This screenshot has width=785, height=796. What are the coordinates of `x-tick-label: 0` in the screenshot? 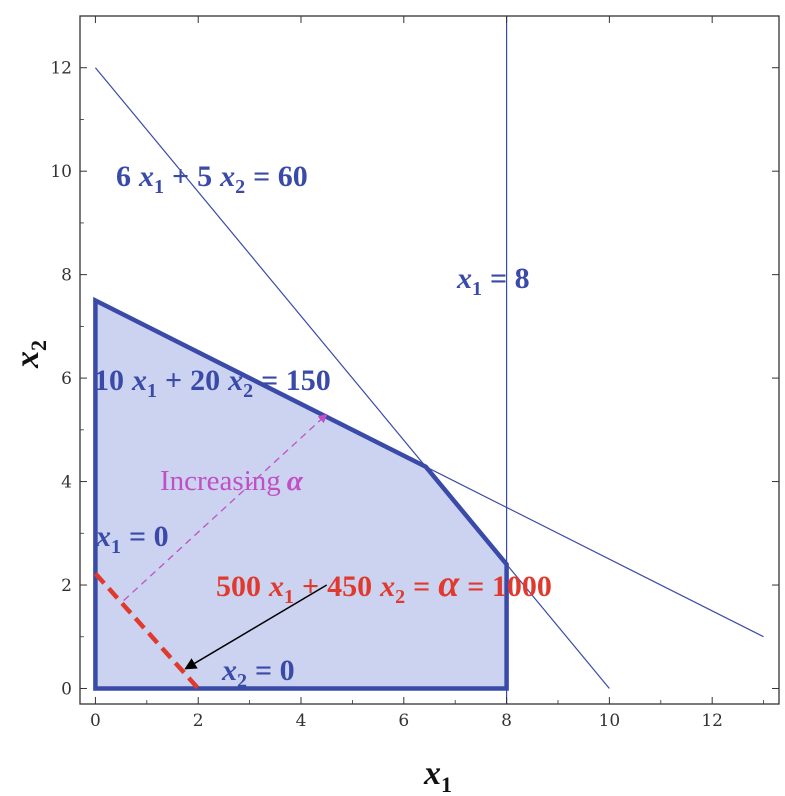 It's located at (95, 721).